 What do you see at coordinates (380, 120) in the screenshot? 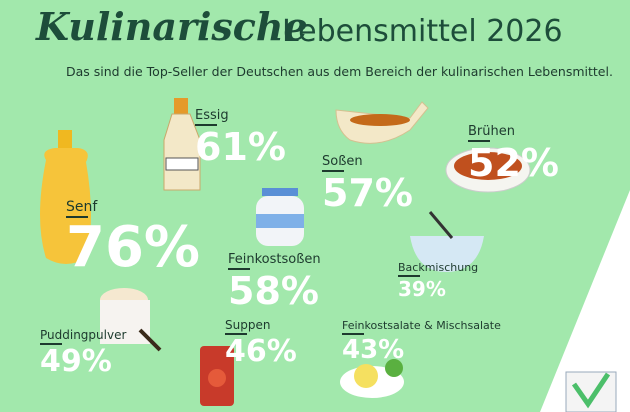
I see `sauce` at bounding box center [380, 120].